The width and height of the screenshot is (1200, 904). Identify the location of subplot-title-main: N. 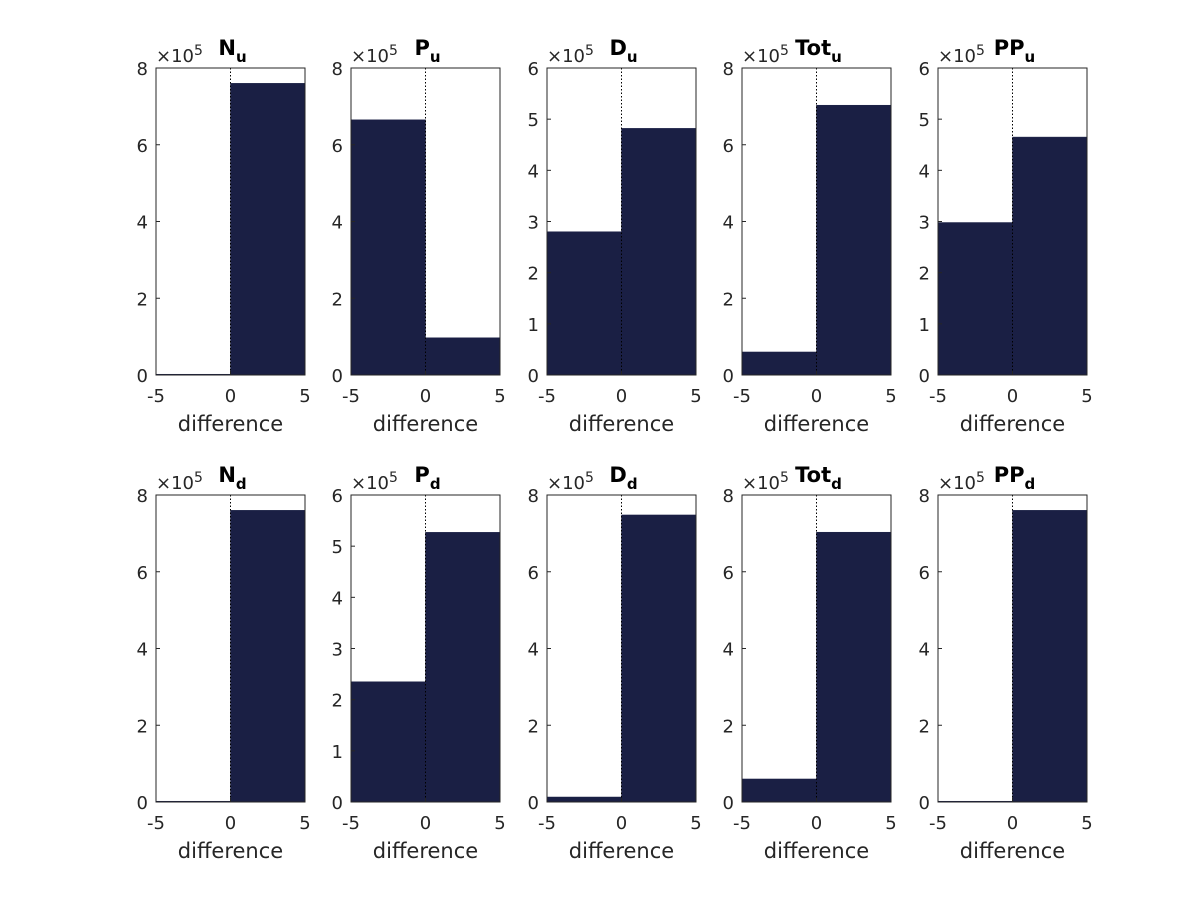
(227, 48).